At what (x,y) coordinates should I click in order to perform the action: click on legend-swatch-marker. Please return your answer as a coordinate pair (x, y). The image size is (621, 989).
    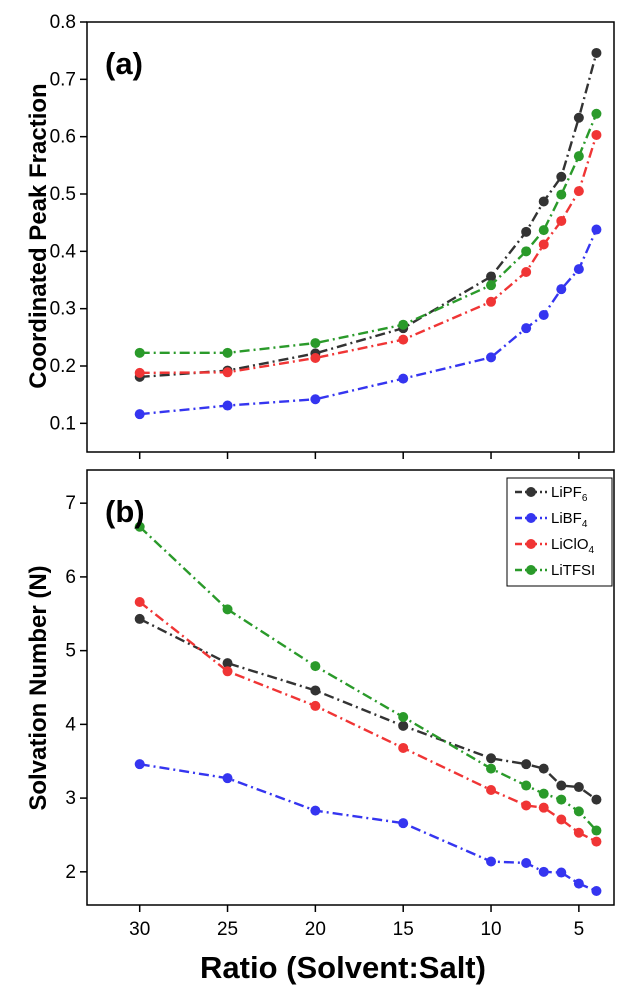
    Looking at the image, I should click on (531, 492).